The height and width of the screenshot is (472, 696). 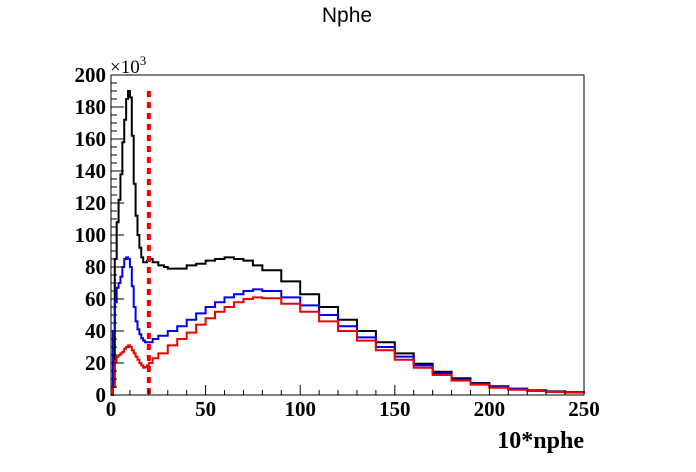 I want to click on y-multiplier: ×10³, so click(x=128, y=65).